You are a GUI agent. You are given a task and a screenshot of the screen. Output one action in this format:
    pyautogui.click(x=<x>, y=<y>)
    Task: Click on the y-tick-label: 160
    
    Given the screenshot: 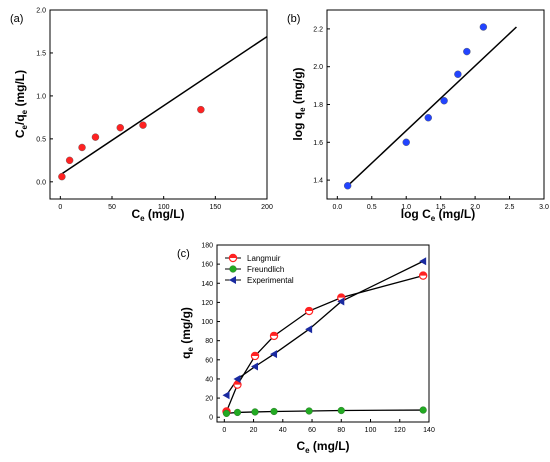 What is the action you would take?
    pyautogui.click(x=207, y=265)
    